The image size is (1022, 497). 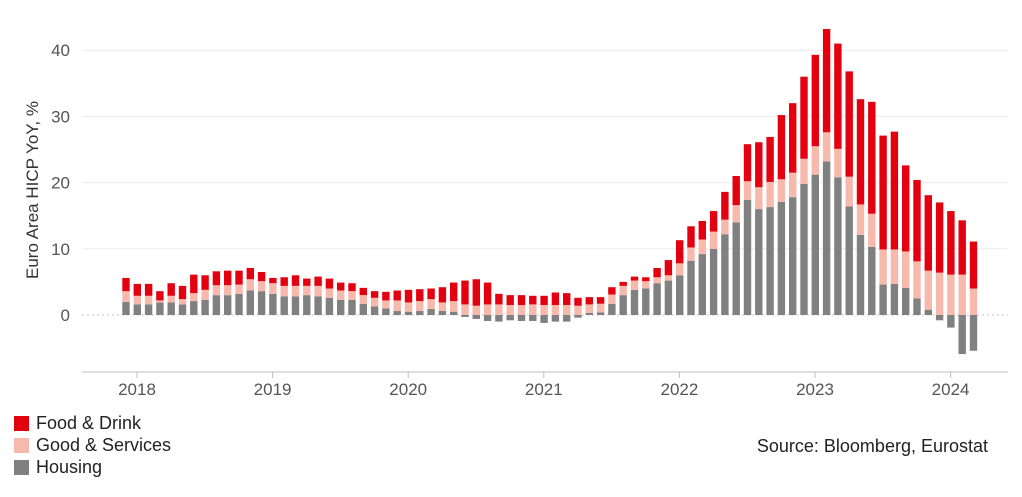 What do you see at coordinates (815, 389) in the screenshot?
I see `x-tick-label: 2023` at bounding box center [815, 389].